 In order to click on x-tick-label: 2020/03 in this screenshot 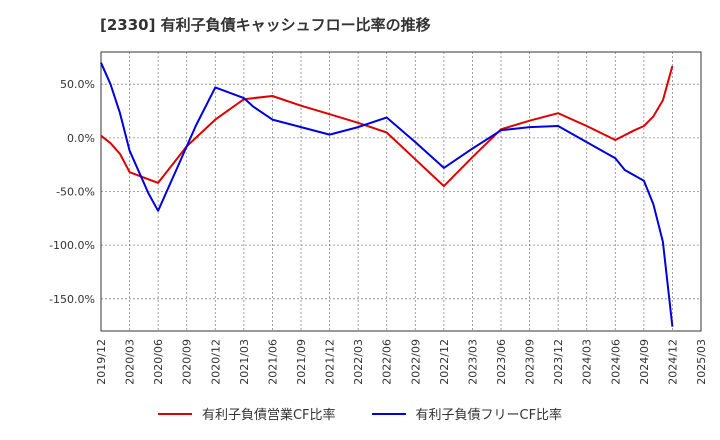, I will do `click(130, 362)`.